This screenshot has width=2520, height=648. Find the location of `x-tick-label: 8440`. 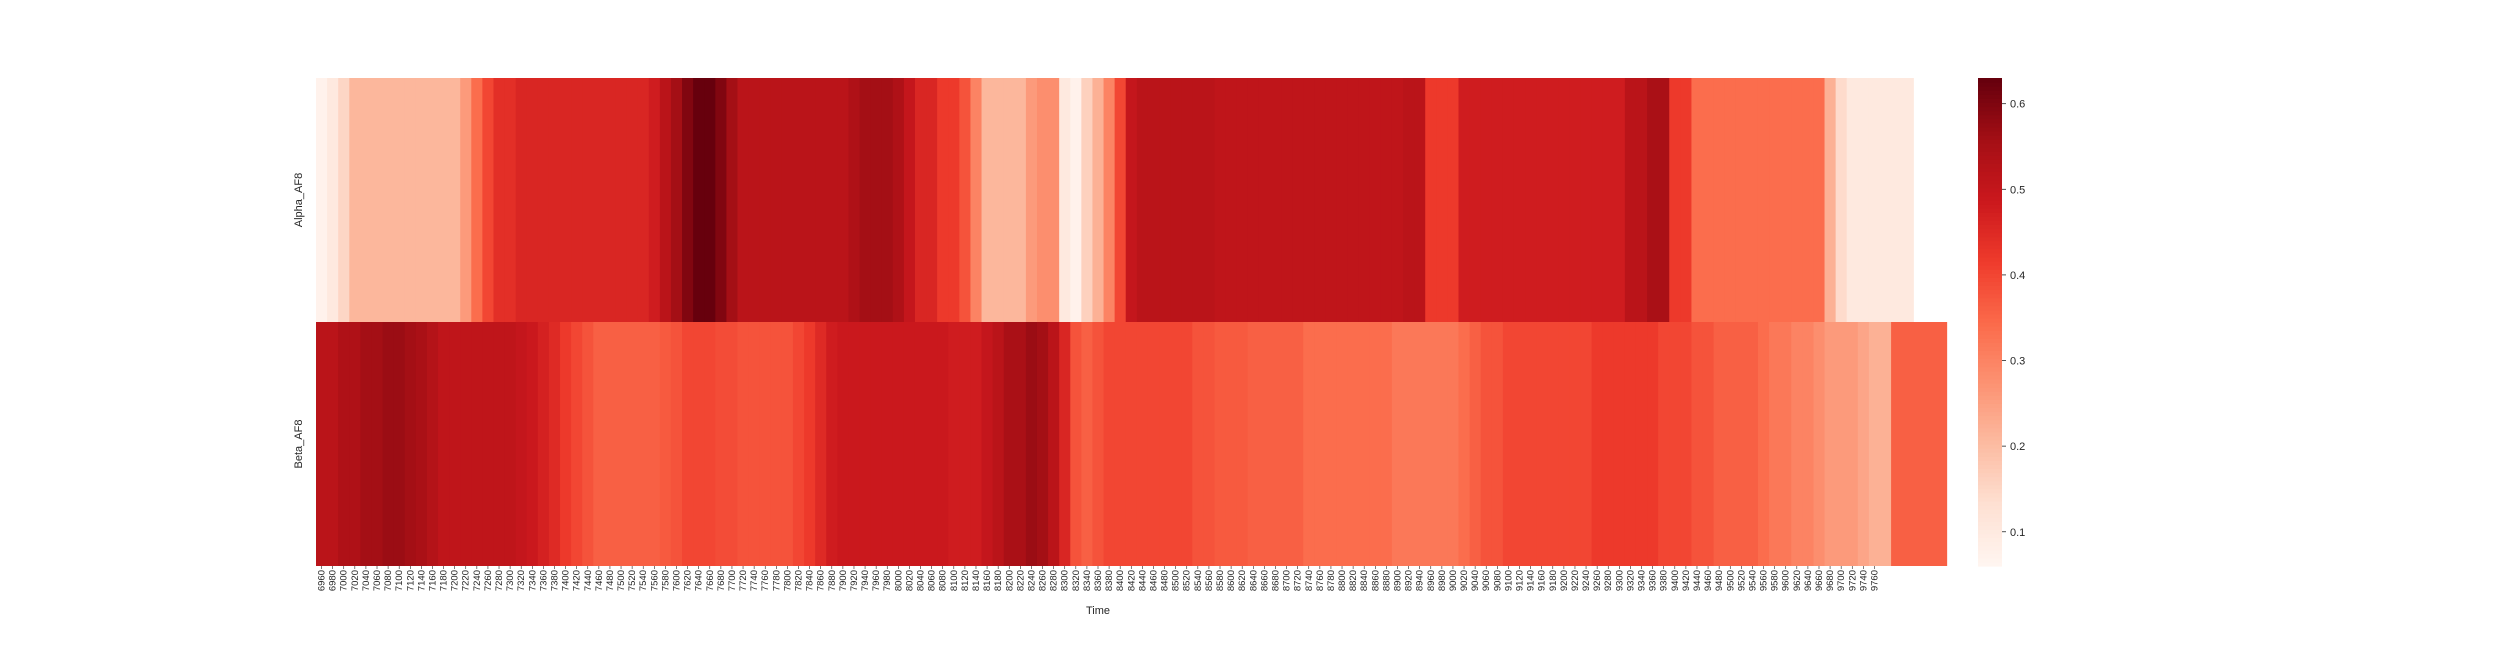

x-tick-label: 8440 is located at coordinates (1142, 580).